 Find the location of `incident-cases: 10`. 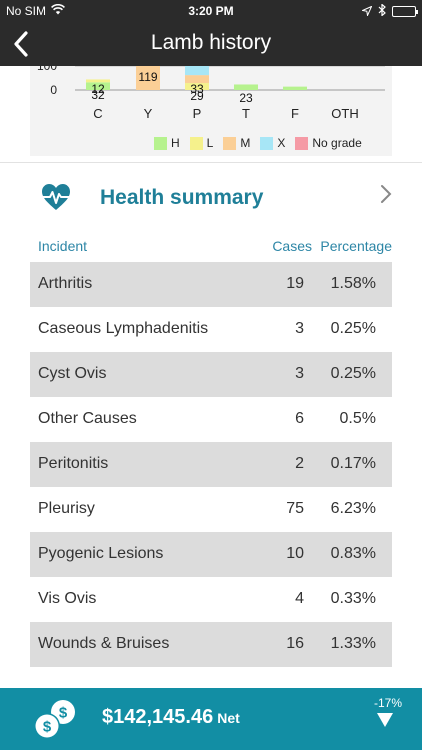

incident-cases: 10 is located at coordinates (295, 553).